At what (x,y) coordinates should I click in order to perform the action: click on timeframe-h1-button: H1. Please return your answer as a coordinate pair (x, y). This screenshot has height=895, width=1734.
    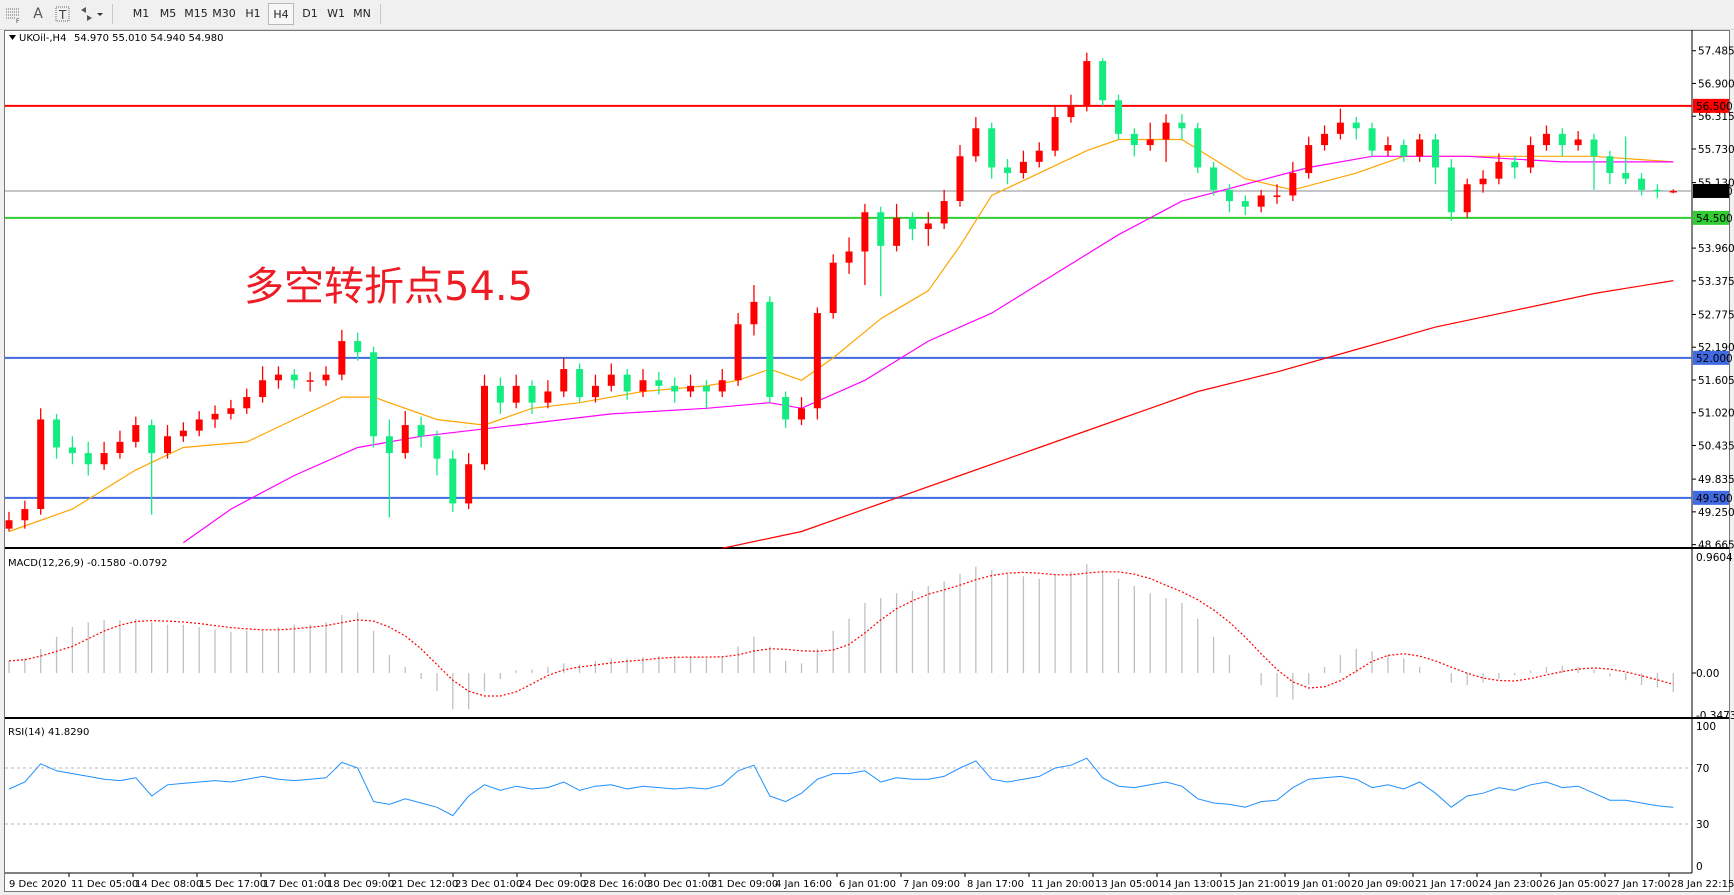
    Looking at the image, I should click on (253, 13).